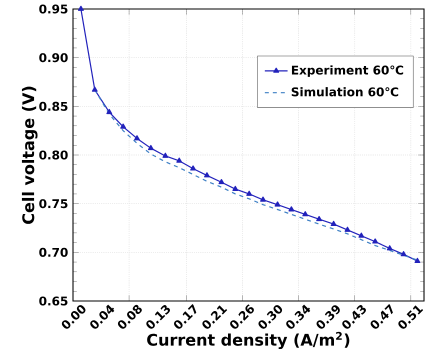  I want to click on y-tick-label: 0.75, so click(53, 203).